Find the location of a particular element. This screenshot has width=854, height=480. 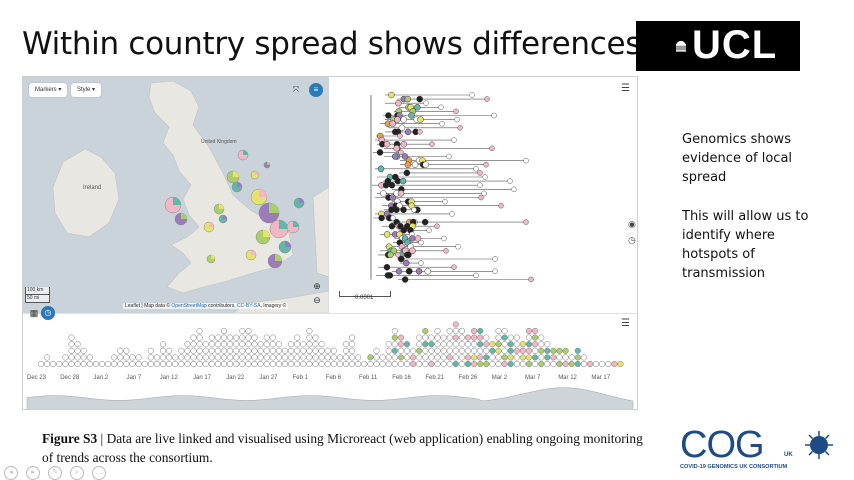

timeline-menu-icon: ☰ is located at coordinates (625, 323).